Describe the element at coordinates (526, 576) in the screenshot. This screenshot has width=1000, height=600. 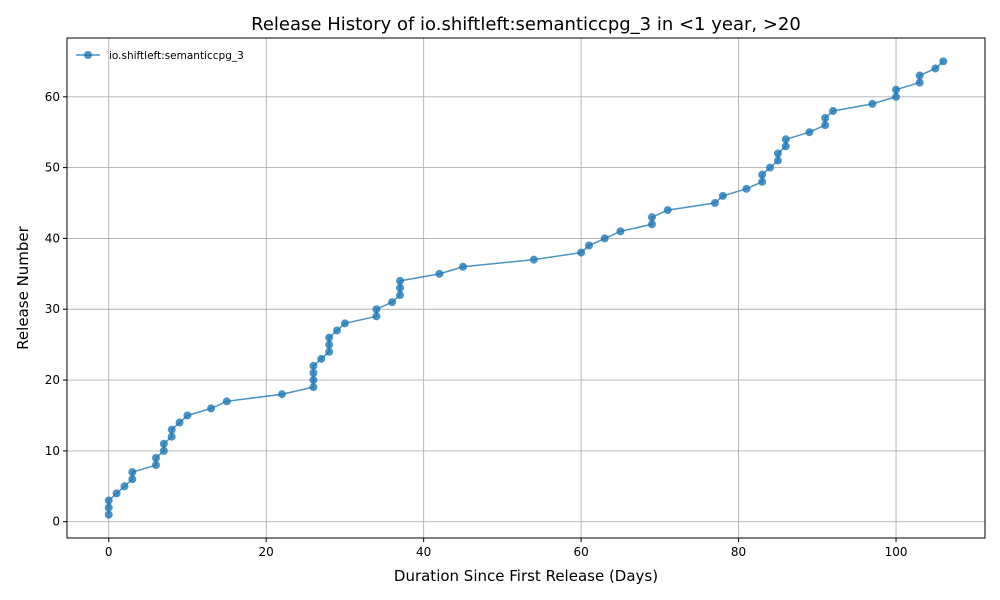
I see `x-axis-title: Duration Since First Release (Days)` at that location.